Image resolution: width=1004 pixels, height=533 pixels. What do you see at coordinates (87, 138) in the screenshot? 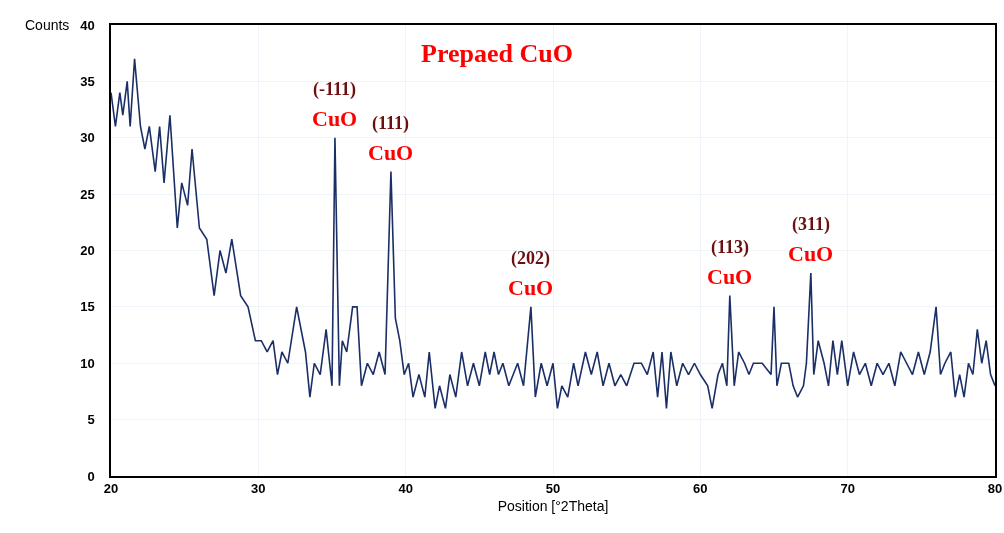
I see `y-tick-label: 30` at bounding box center [87, 138].